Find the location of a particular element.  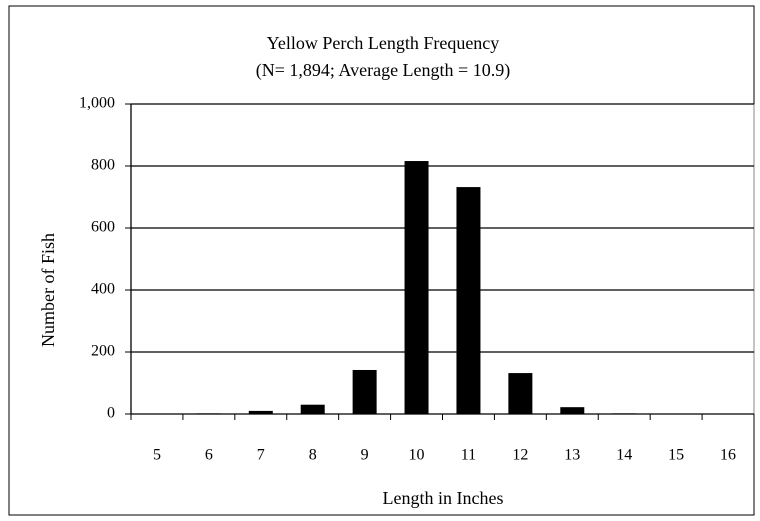

x-tick-label: 15 is located at coordinates (676, 455).